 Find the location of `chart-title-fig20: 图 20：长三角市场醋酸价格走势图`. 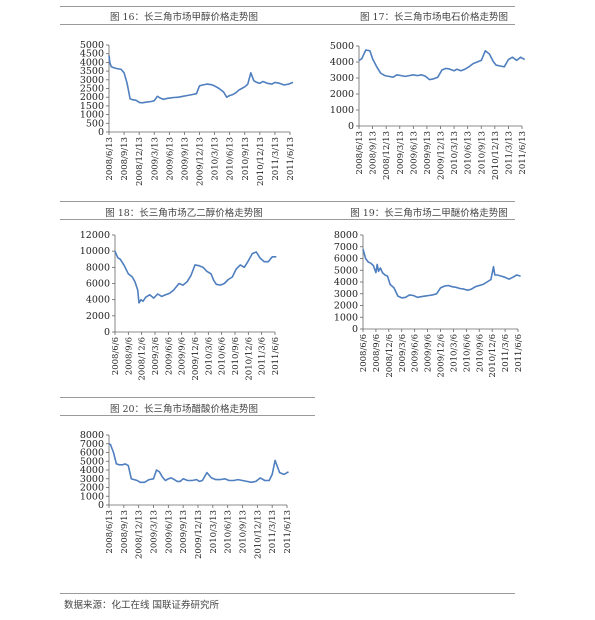

chart-title-fig20: 图 20：长三角市场醋酸价格走势图 is located at coordinates (184, 409).